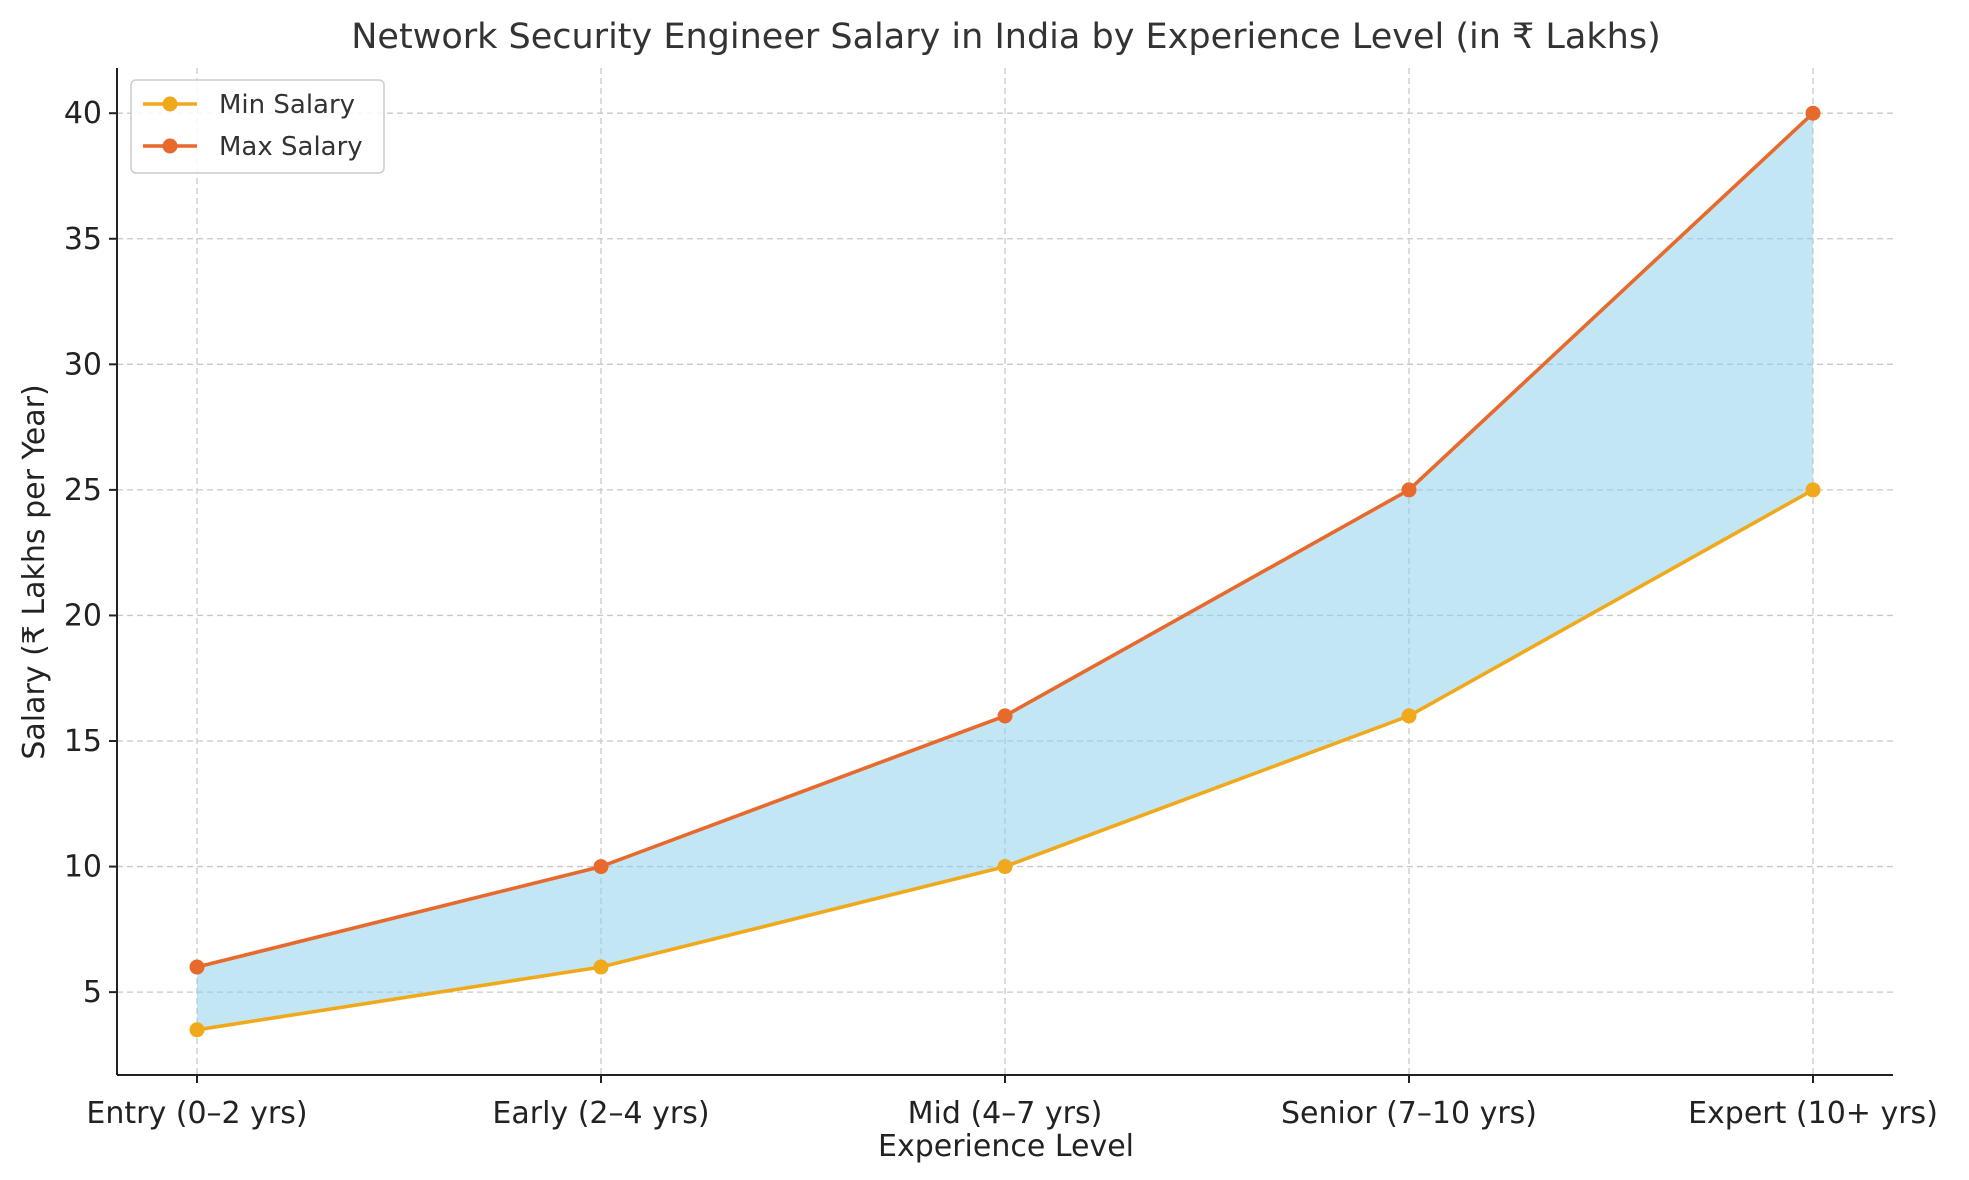  Describe the element at coordinates (600, 1113) in the screenshot. I see `x-tick-label: Early (2–4 yrs)` at that location.